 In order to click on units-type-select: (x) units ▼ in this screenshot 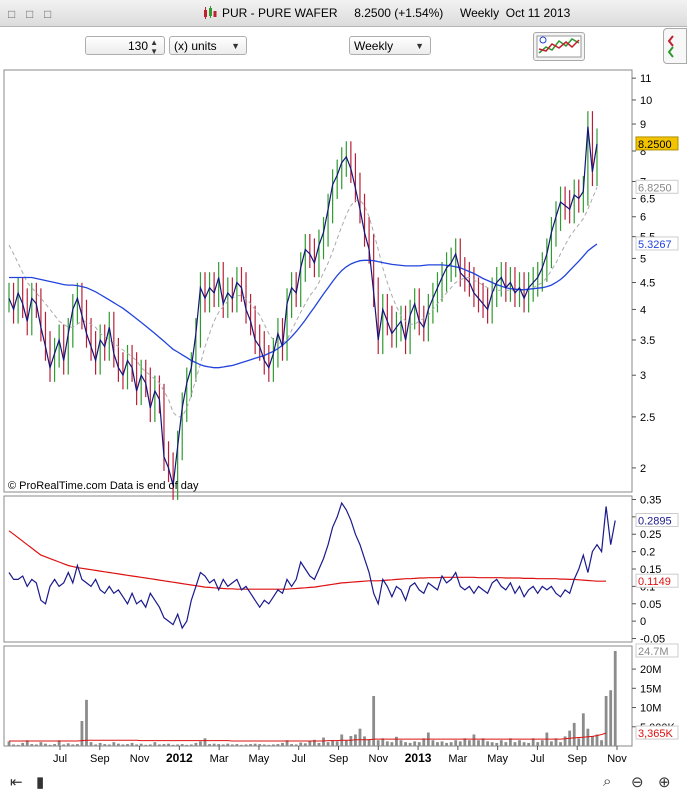, I will do `click(208, 45)`.